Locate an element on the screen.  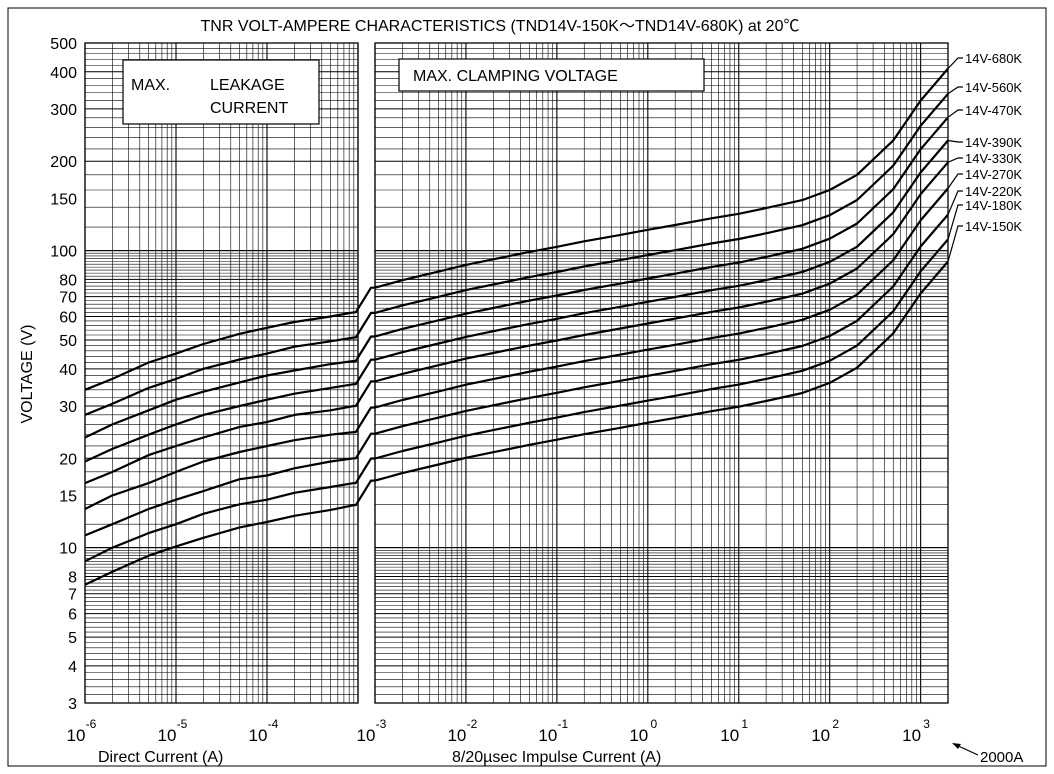
leader-14v-390k is located at coordinates (955, 141).